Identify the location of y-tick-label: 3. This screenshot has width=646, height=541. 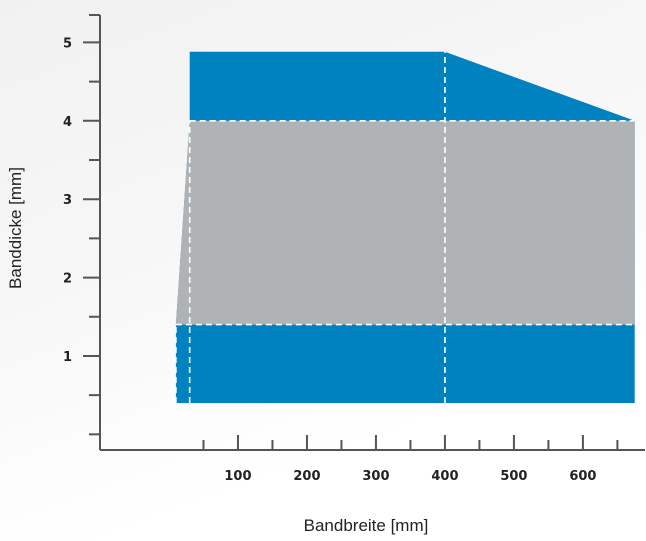
(67, 200).